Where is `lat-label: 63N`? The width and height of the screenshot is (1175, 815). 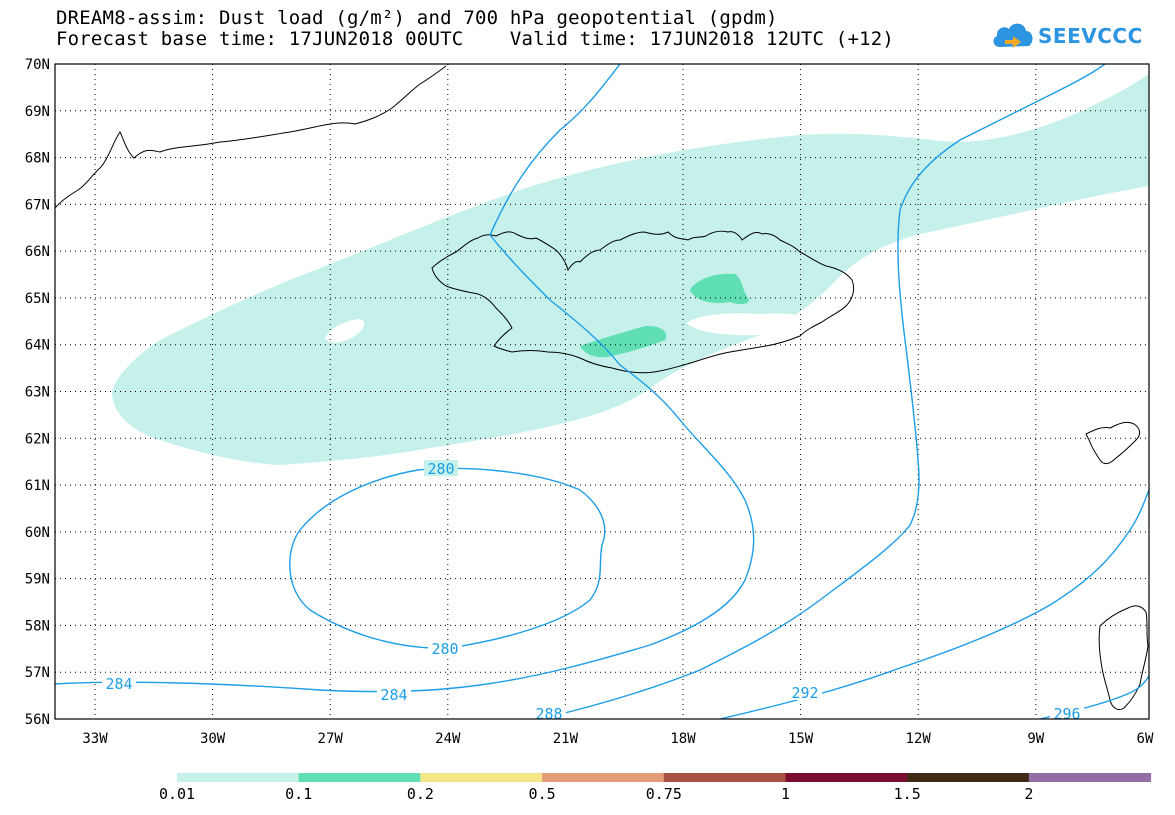
lat-label: 63N is located at coordinates (37, 393).